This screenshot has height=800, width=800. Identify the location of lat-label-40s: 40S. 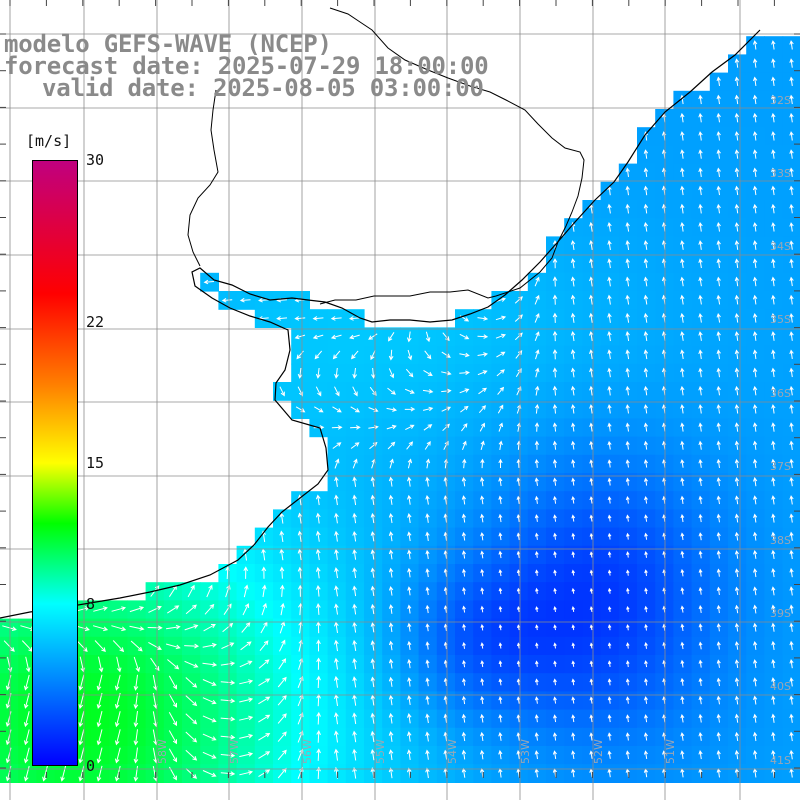
(780, 686).